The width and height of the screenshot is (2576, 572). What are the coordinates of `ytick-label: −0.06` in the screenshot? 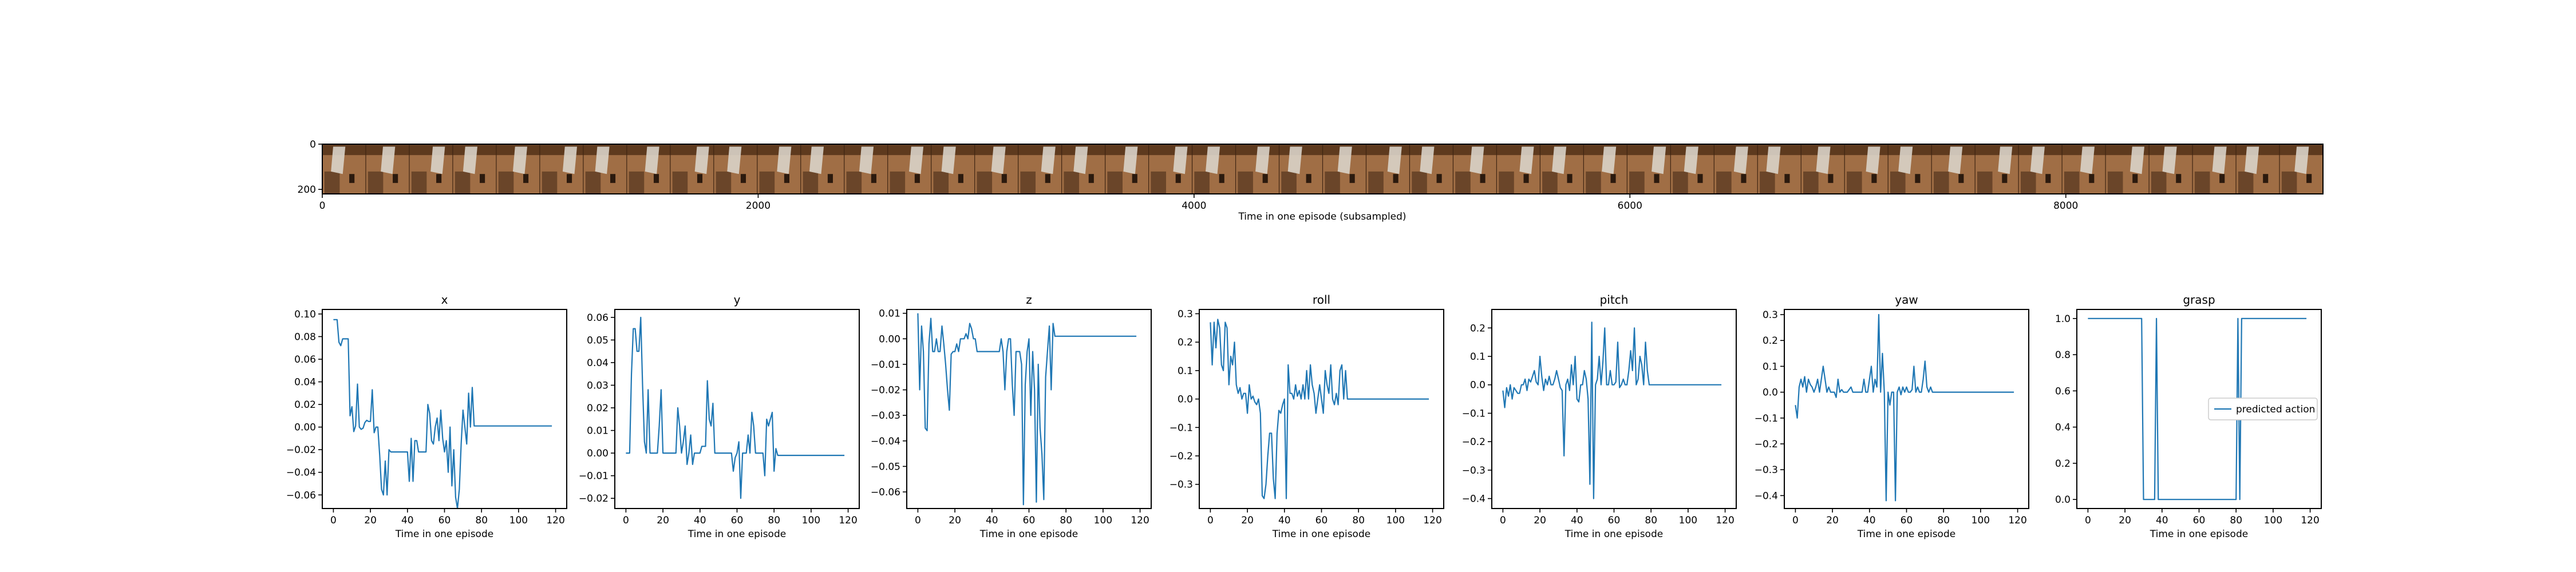 It's located at (885, 492).